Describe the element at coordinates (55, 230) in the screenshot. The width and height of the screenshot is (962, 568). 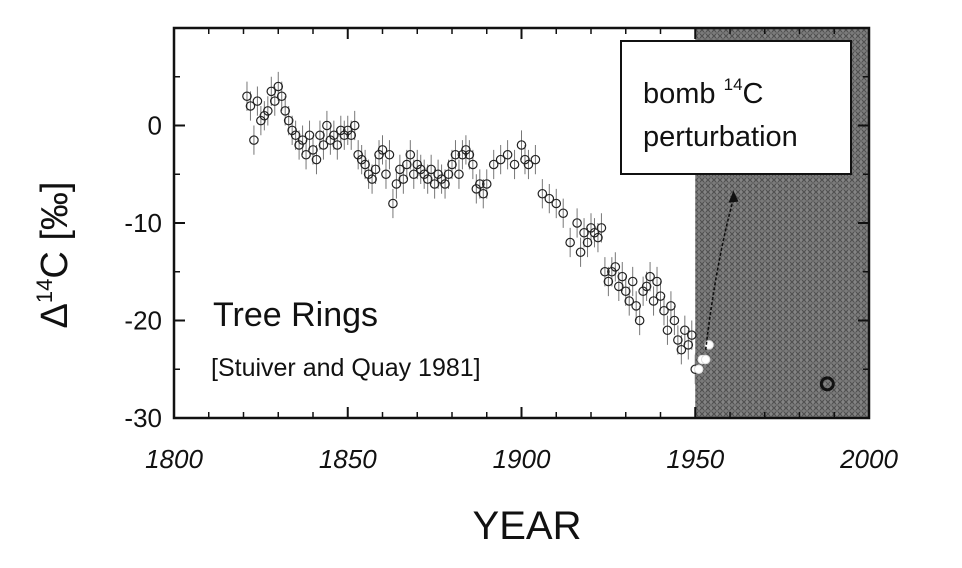
I see `y-axis-title-main: C [‰]` at that location.